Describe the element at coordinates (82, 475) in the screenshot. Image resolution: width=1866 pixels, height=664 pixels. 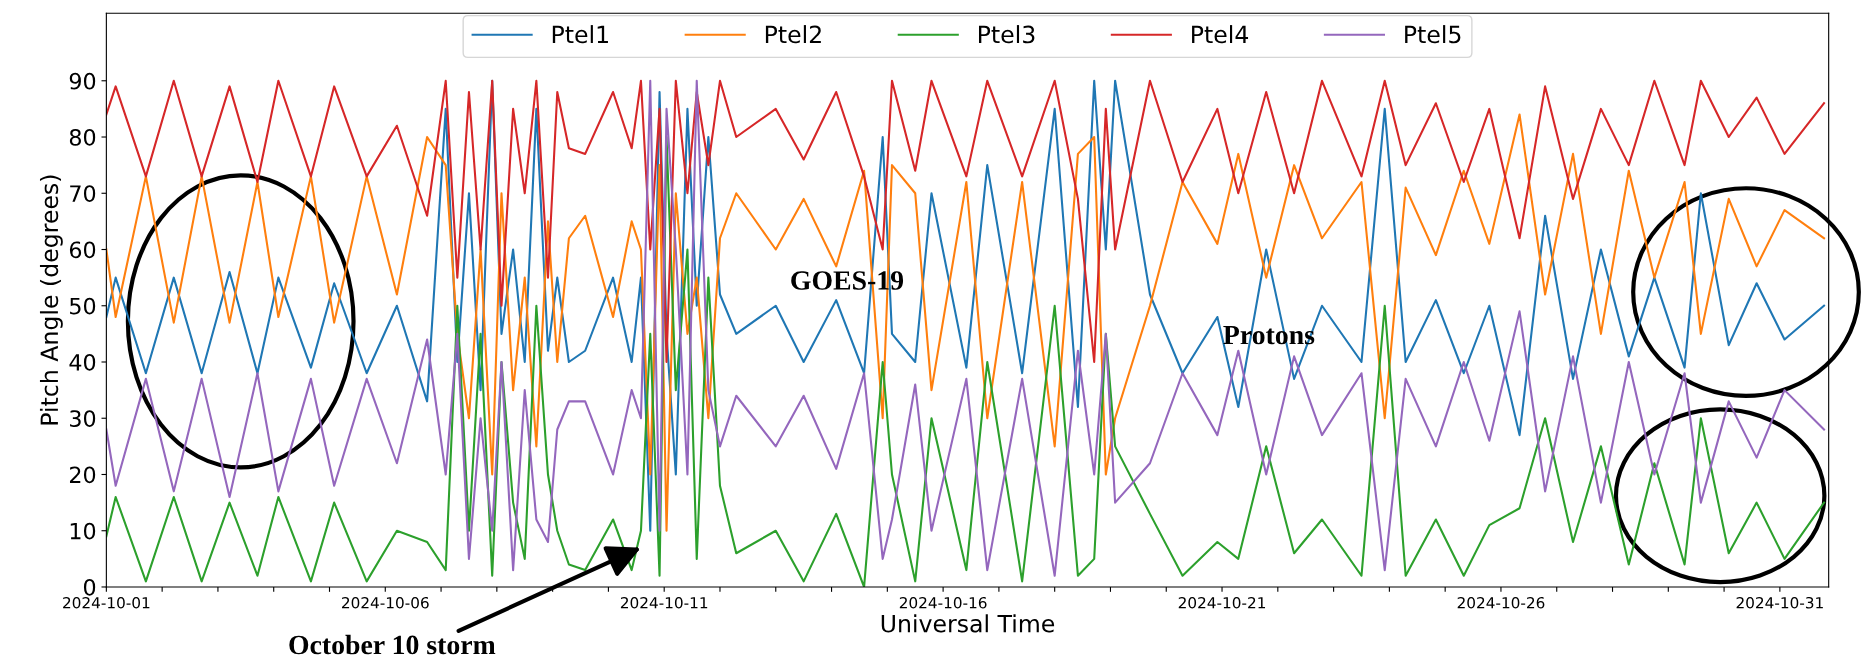
I see `y-tick-label: 20` at that location.